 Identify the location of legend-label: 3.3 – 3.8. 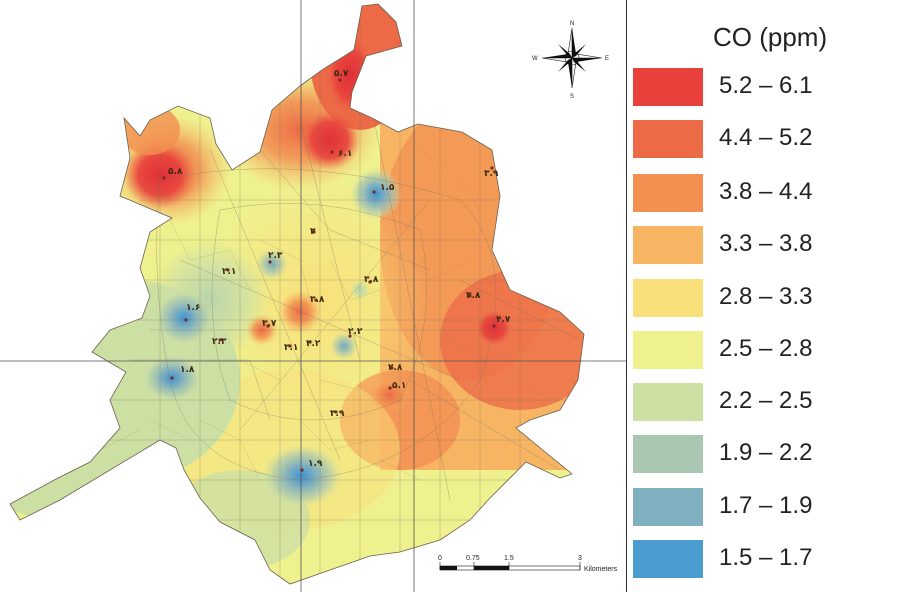
(766, 243).